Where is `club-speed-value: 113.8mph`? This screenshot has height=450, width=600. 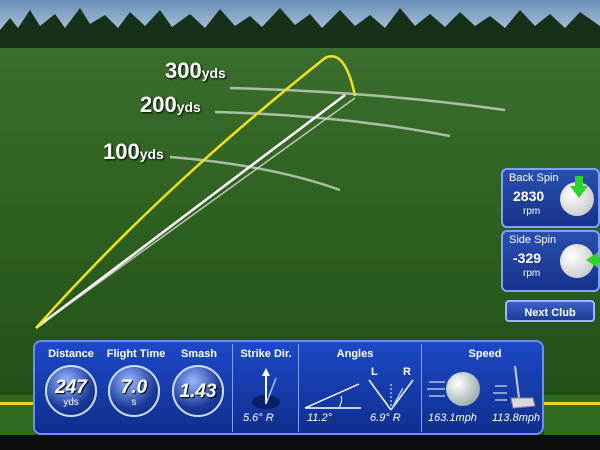
club-speed-value: 113.8mph is located at coordinates (516, 418).